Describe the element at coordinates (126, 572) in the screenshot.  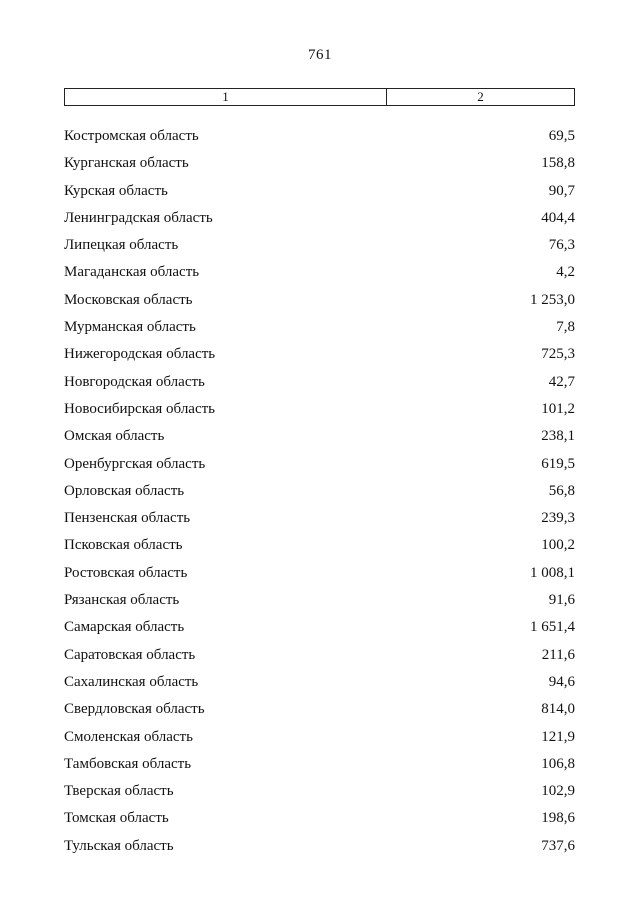
I see `region-name: Ростовская область` at that location.